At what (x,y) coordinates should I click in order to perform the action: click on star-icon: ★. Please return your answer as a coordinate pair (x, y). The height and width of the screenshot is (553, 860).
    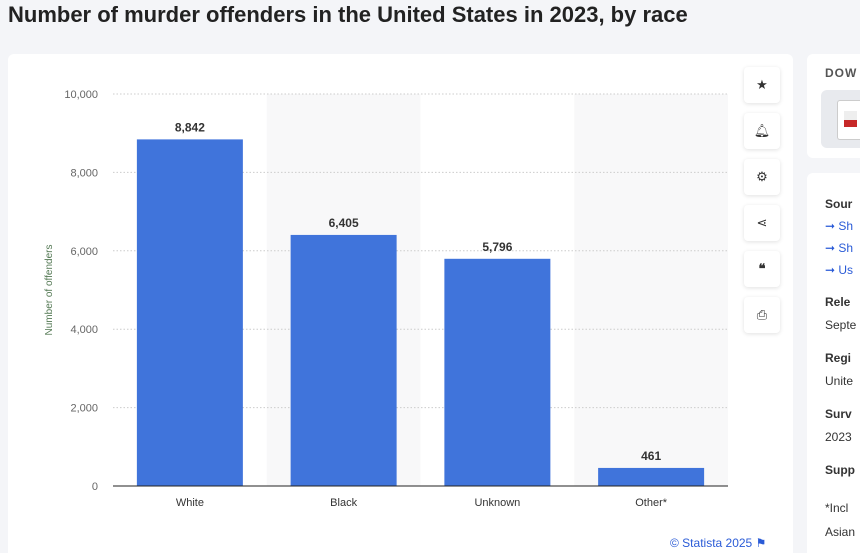
    Looking at the image, I should click on (762, 85).